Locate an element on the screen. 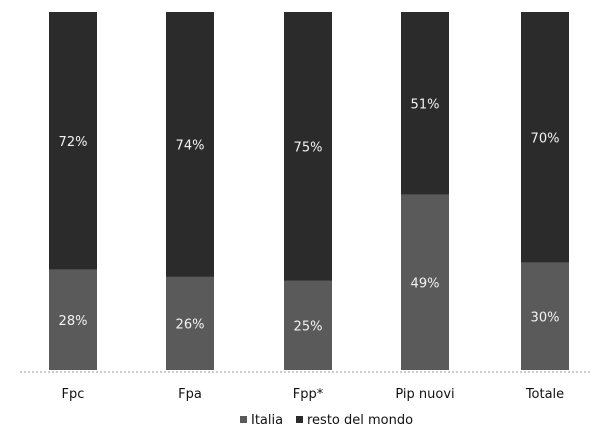 The width and height of the screenshot is (597, 430). bar-pip-nuovi-italia is located at coordinates (425, 282).